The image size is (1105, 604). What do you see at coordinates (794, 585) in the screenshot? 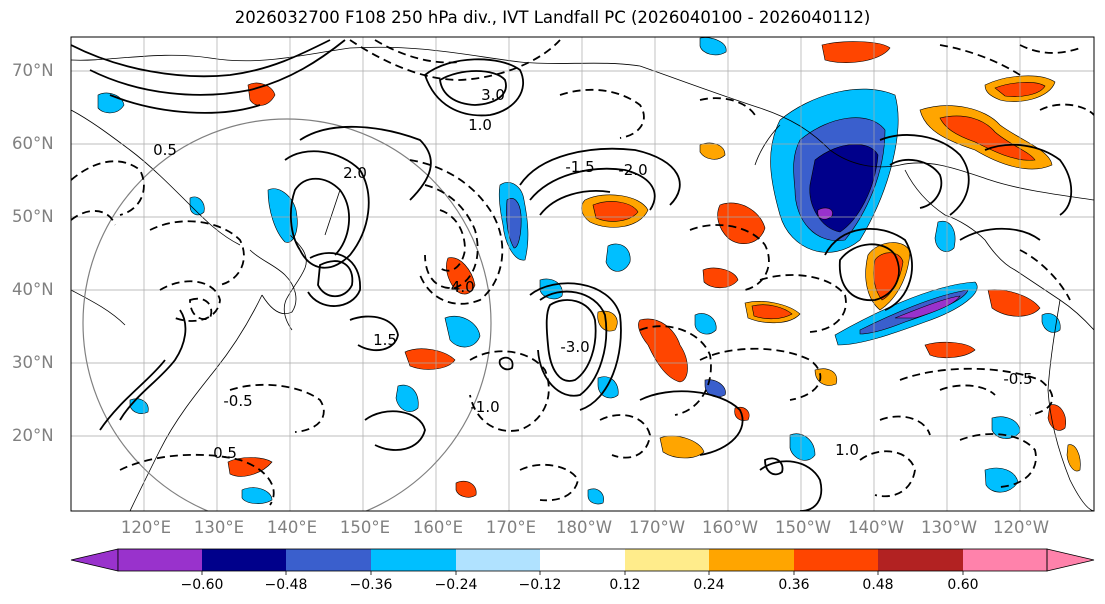
I see `colorbar-tick-label: 0.36` at bounding box center [794, 585].